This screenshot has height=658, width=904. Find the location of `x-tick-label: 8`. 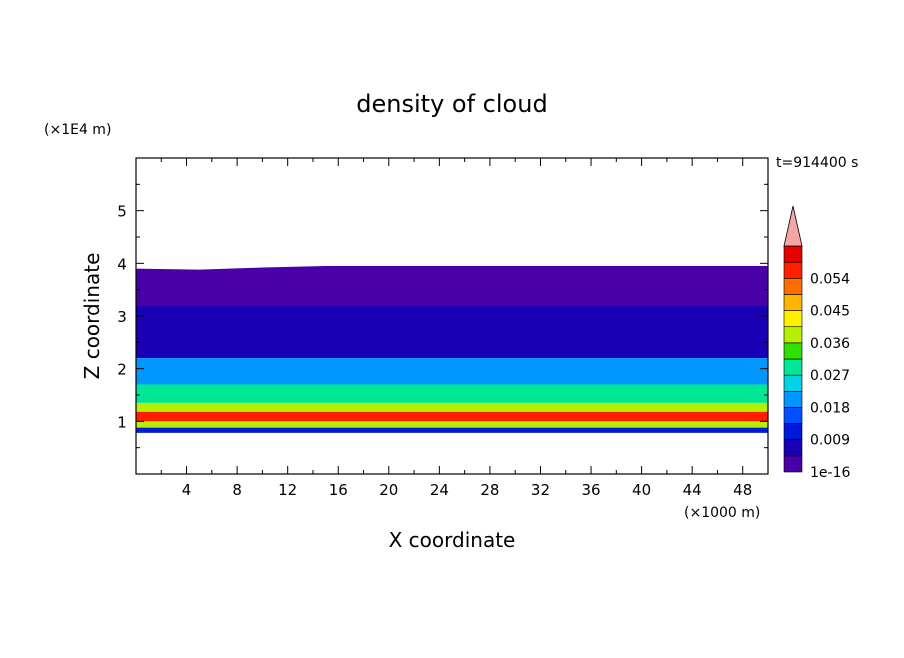

x-tick-label: 8 is located at coordinates (237, 490).